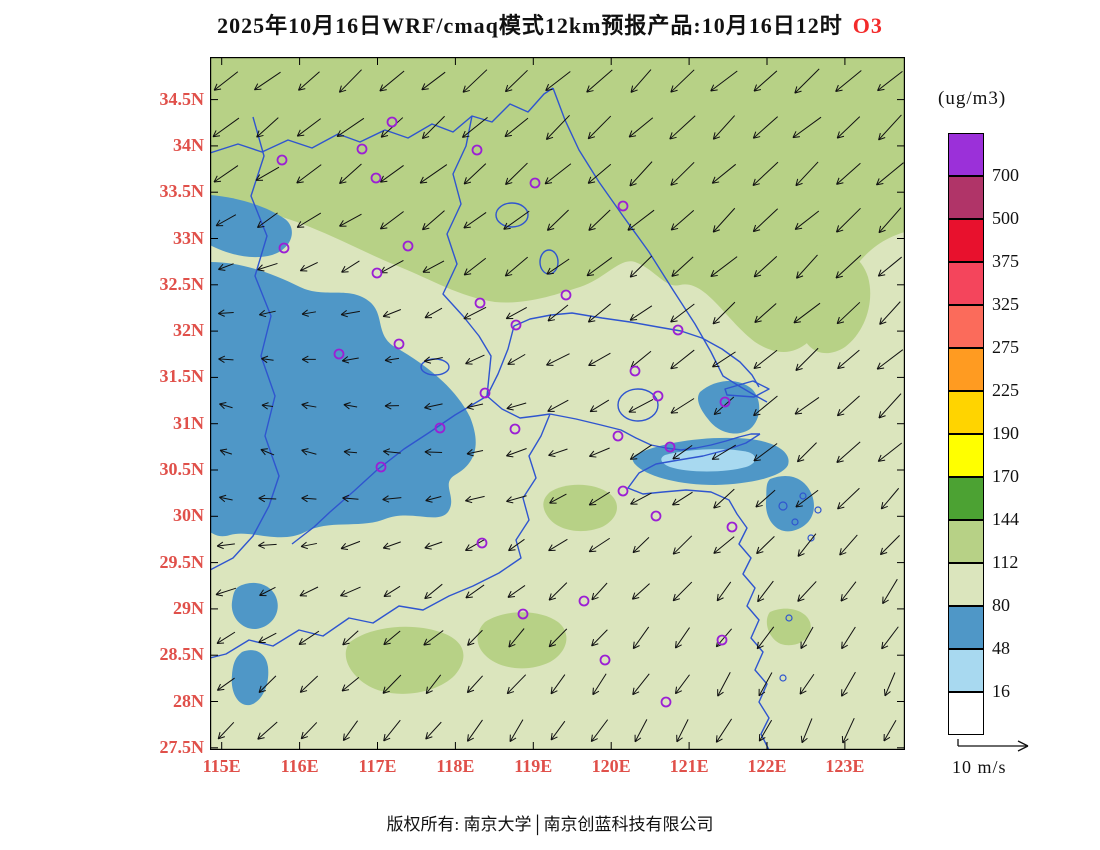 The width and height of the screenshot is (1100, 850). Describe the element at coordinates (747, 389) in the screenshot. I see `chongming-island` at that location.